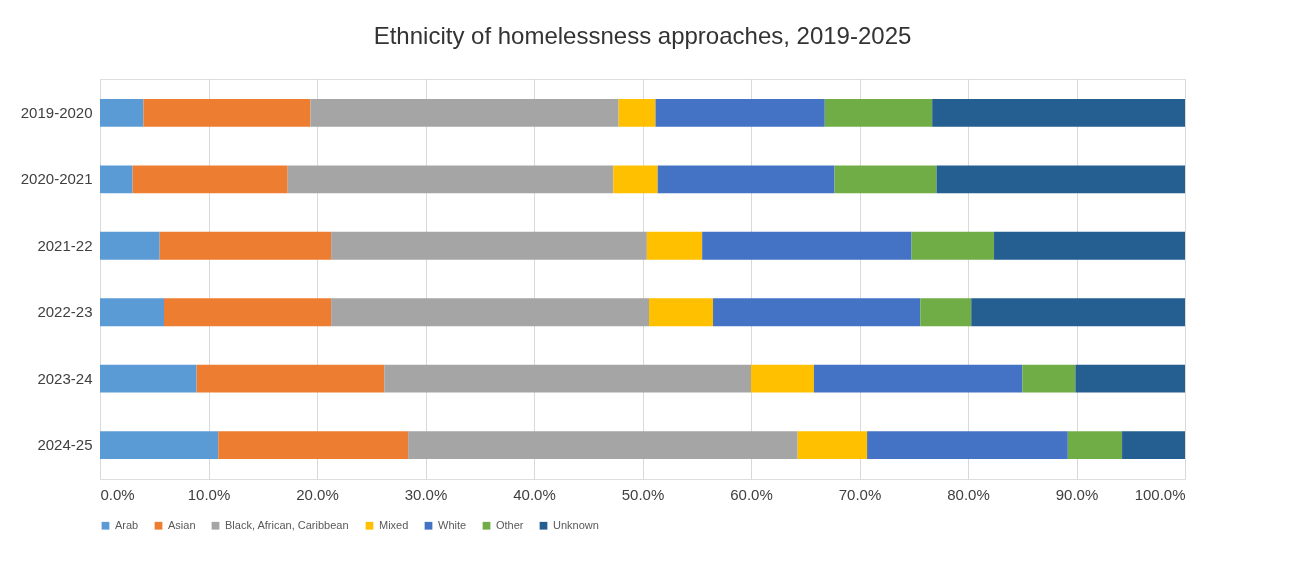  Describe the element at coordinates (860, 494) in the screenshot. I see `x-tick-label: 70.0%` at that location.